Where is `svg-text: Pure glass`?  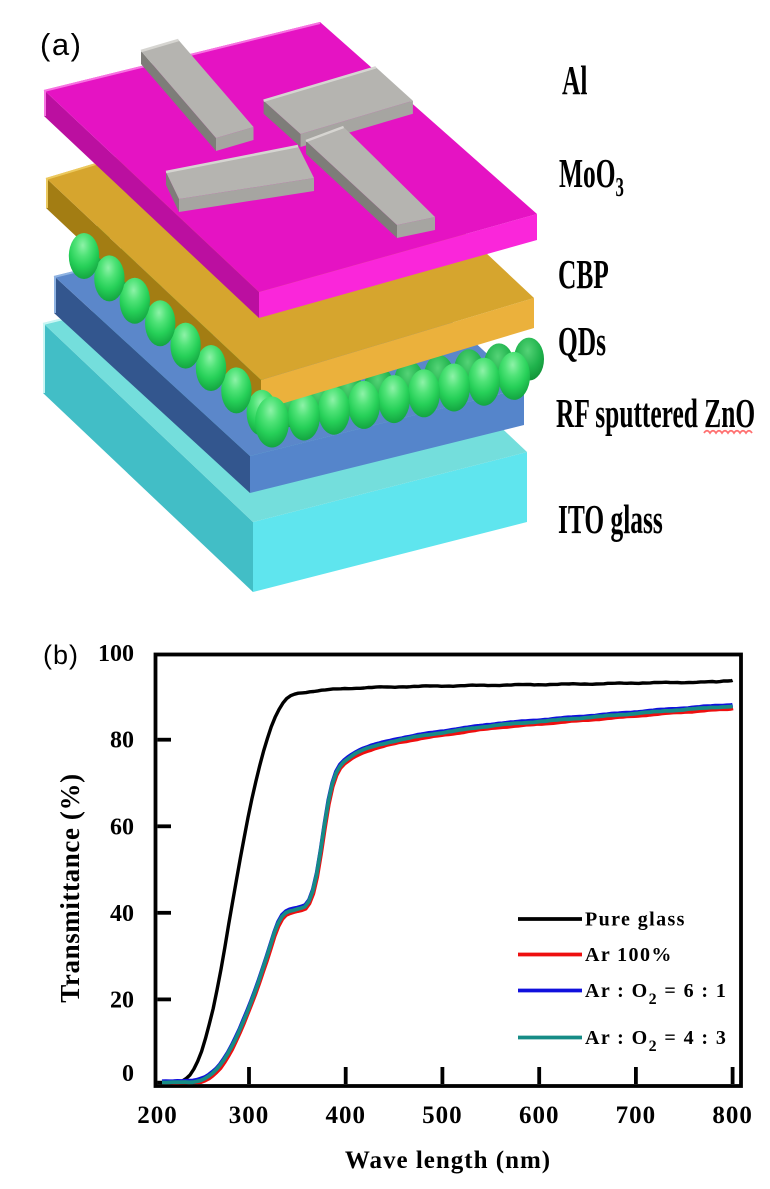 svg-text: Pure glass is located at coordinates (635, 920).